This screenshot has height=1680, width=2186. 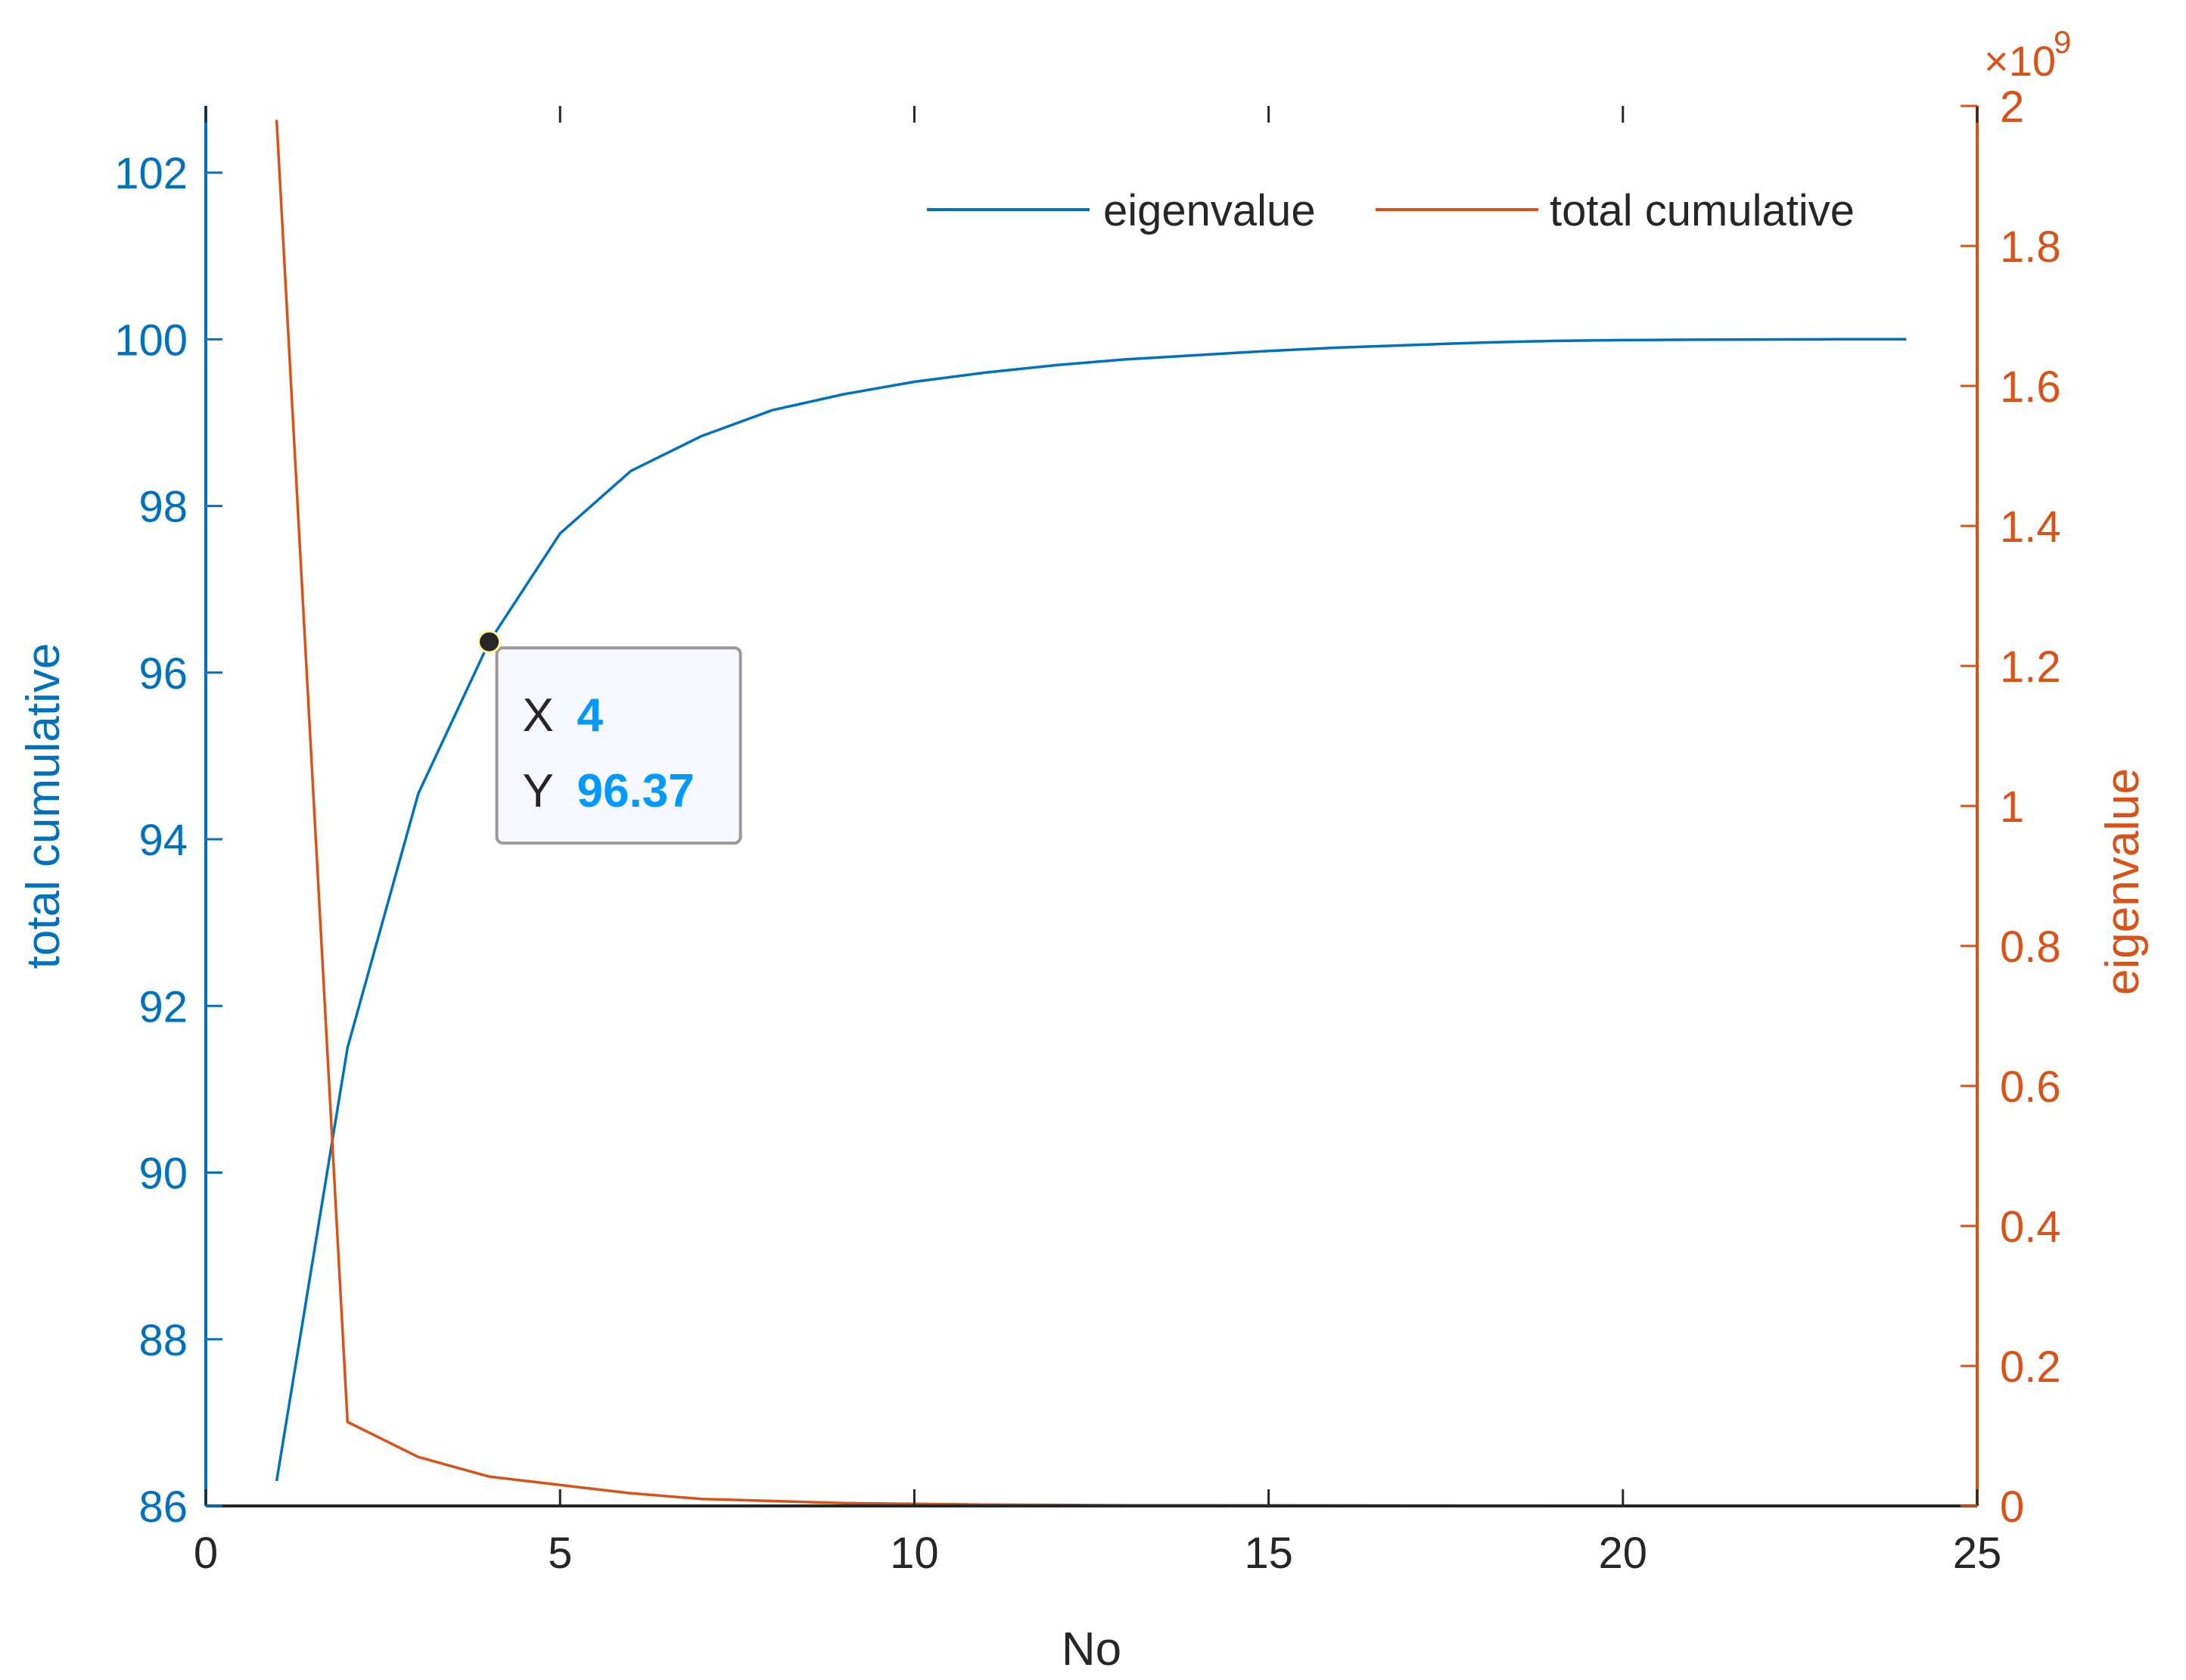 I want to click on left-y-tick-label: 90, so click(x=163, y=1174).